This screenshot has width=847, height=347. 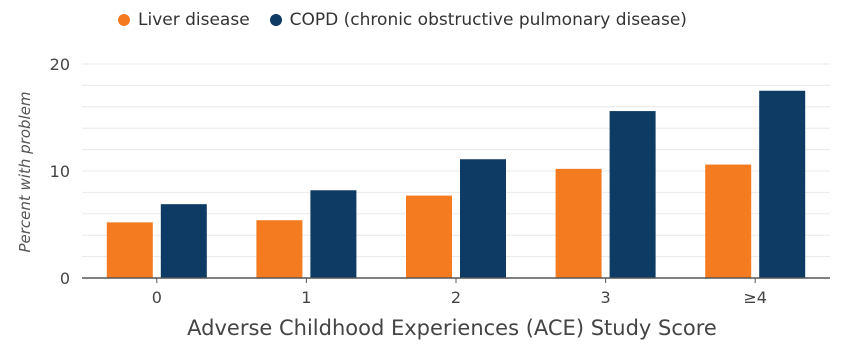 I want to click on x-tick-label: 3, so click(x=606, y=297).